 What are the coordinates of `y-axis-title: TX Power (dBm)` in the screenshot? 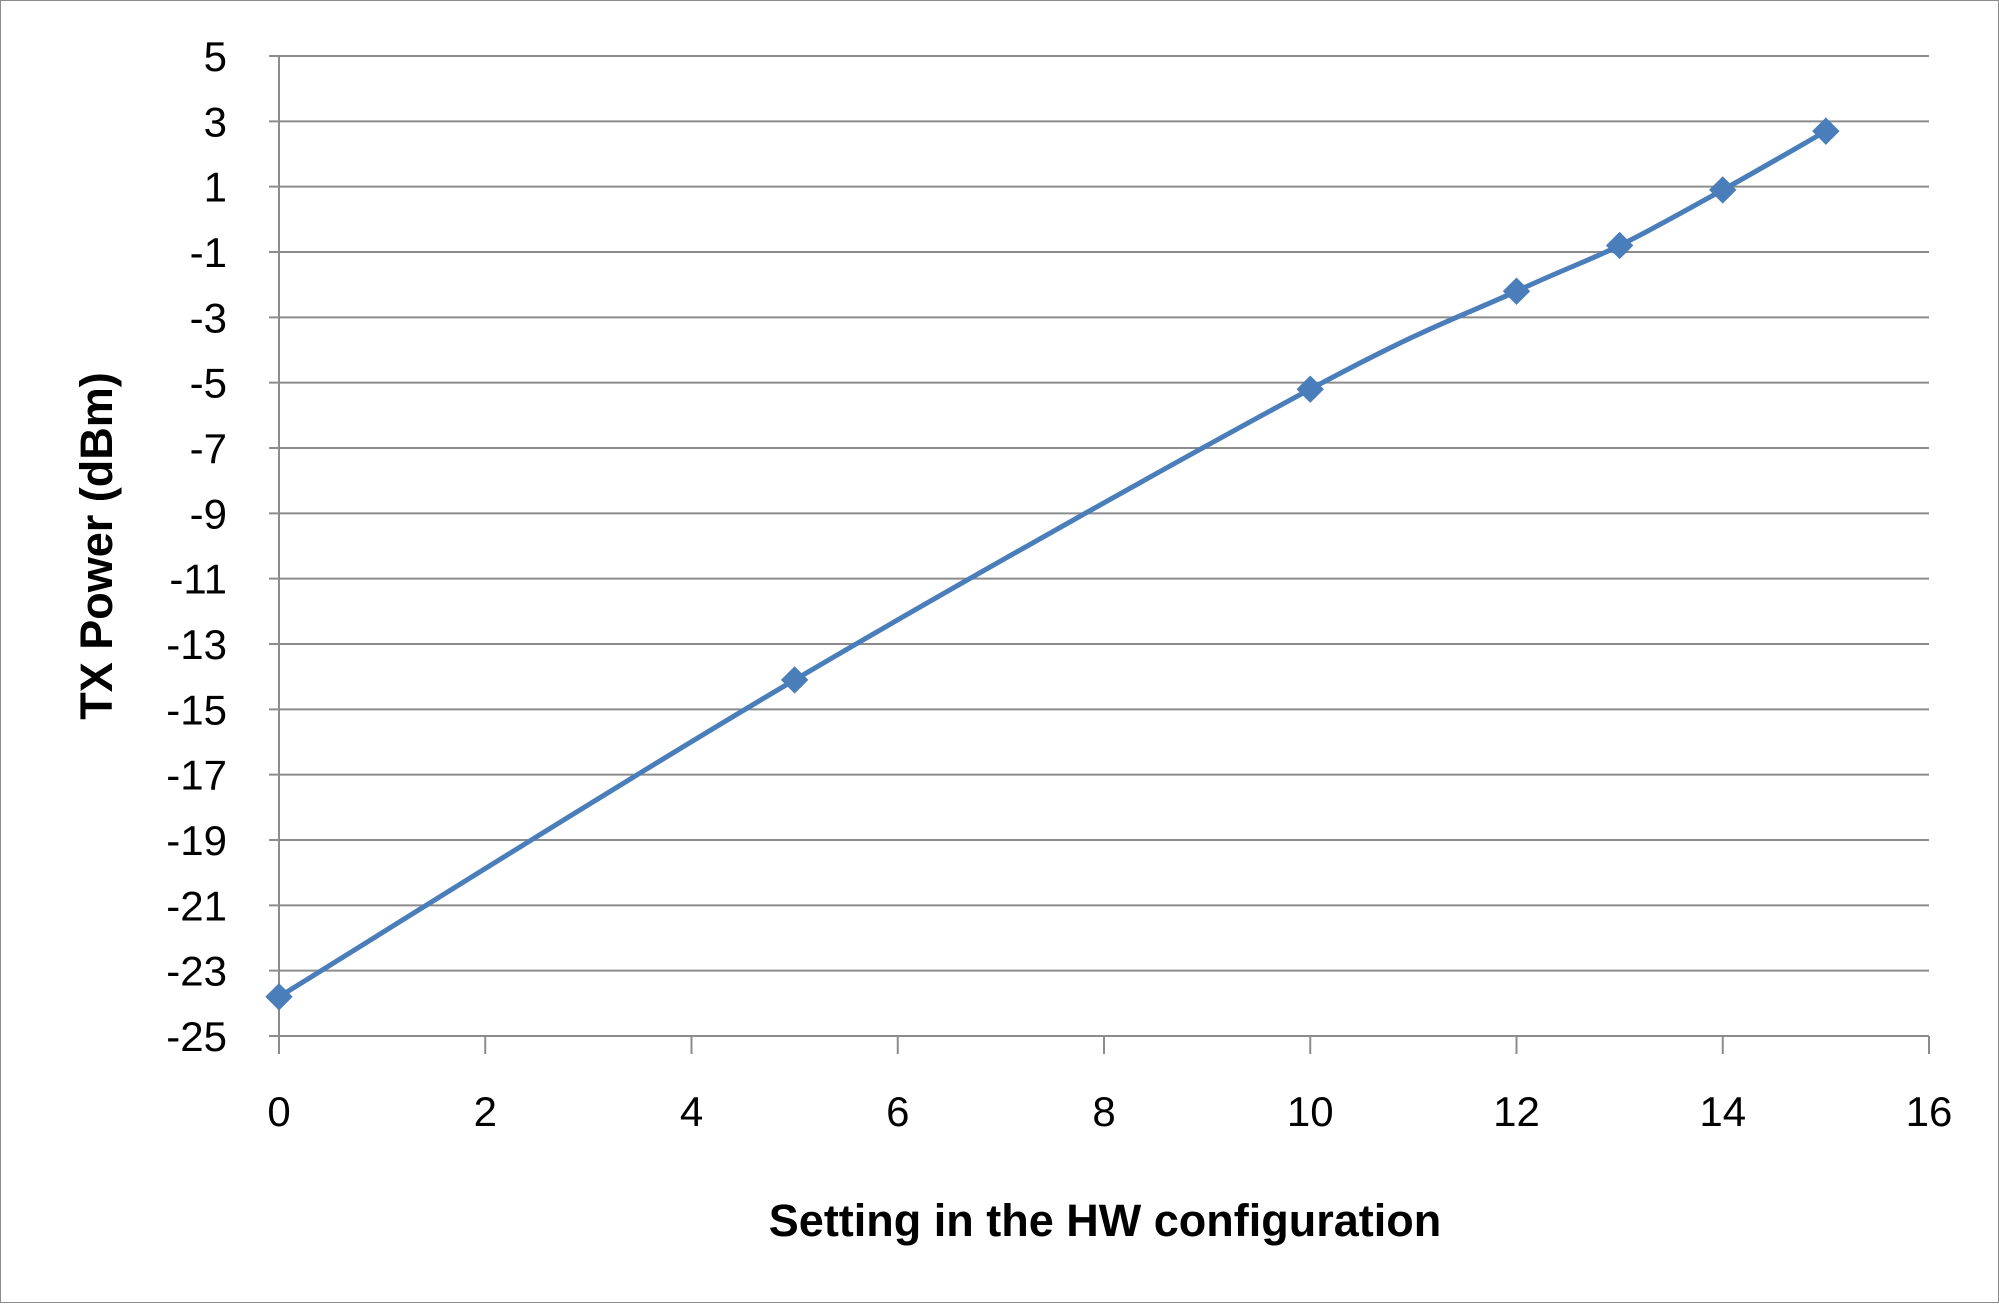 It's located at (96, 546).